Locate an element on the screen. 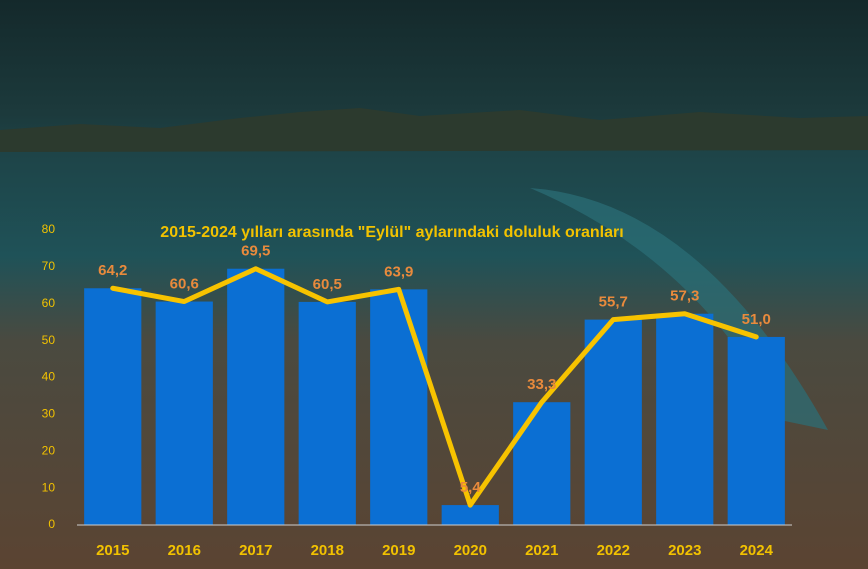 The width and height of the screenshot is (868, 569). value-label: 51,0 is located at coordinates (756, 319).